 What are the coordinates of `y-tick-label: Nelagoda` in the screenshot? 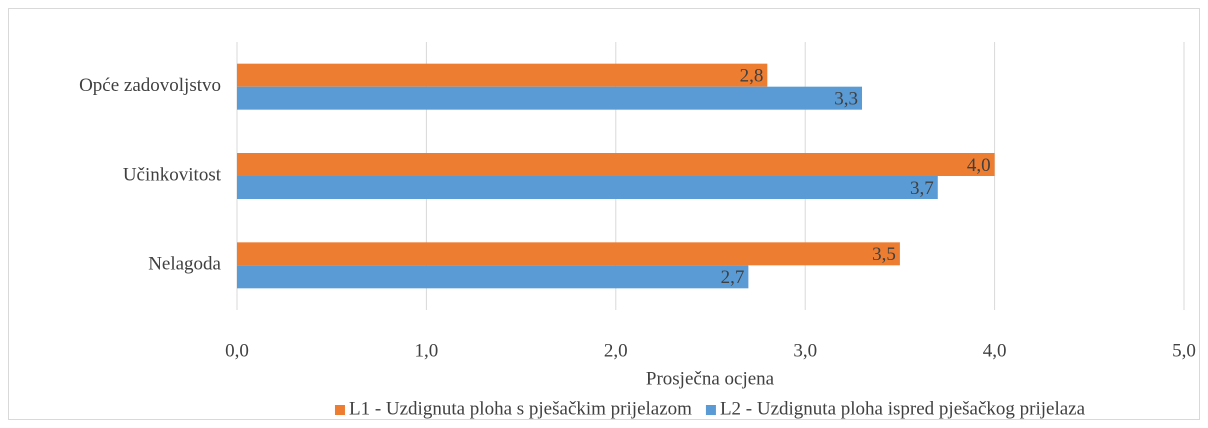 It's located at (184, 264).